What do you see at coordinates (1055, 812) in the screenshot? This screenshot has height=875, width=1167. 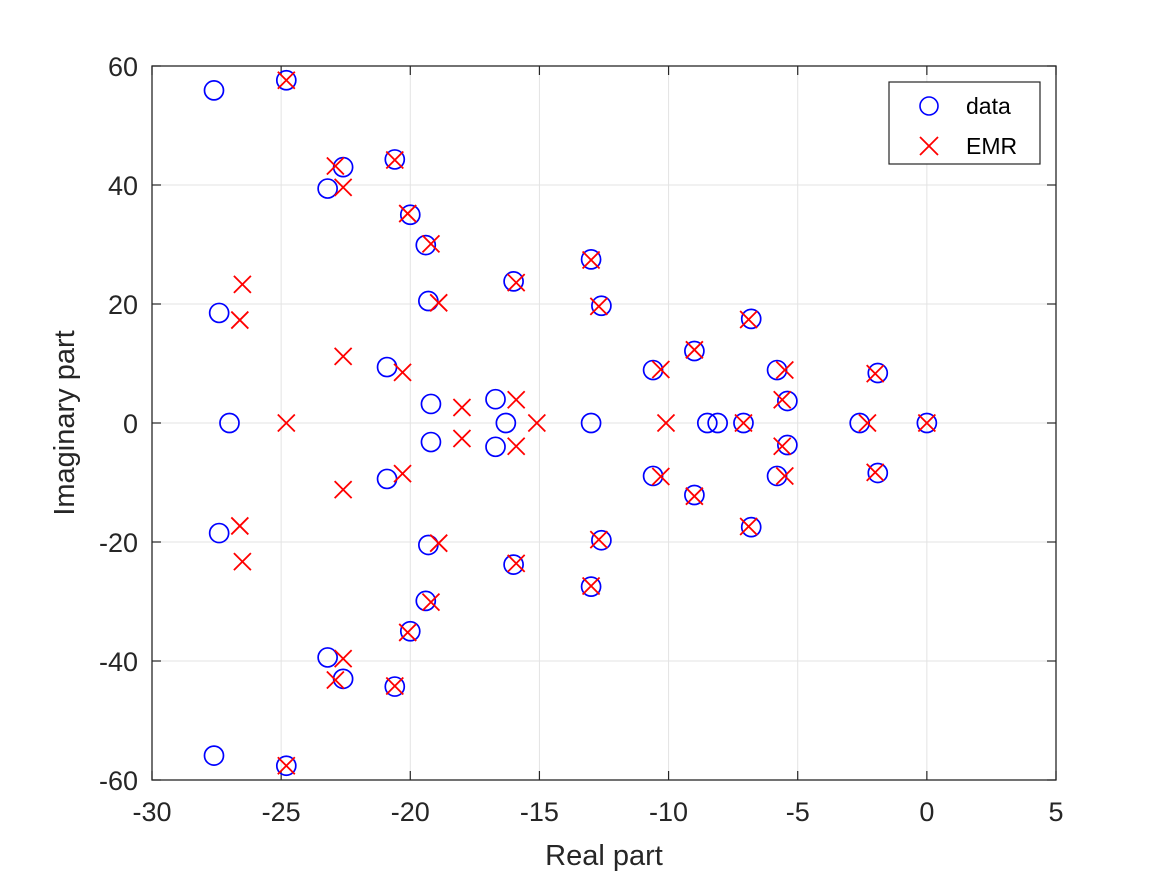 I see `x-tick-label: 5` at bounding box center [1055, 812].